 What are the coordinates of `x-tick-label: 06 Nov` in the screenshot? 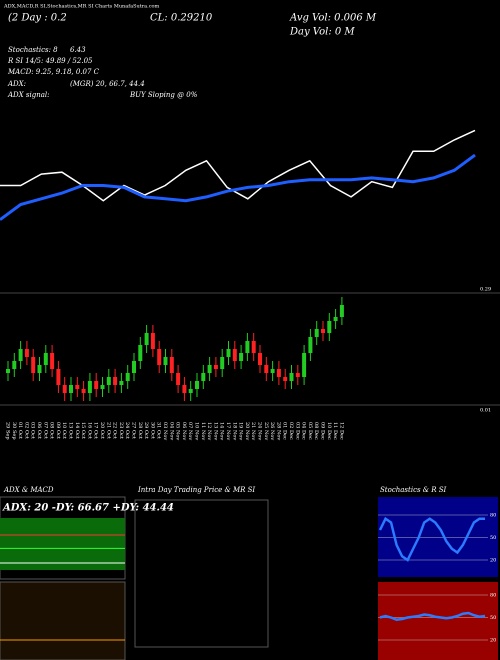 It's located at (184, 431).